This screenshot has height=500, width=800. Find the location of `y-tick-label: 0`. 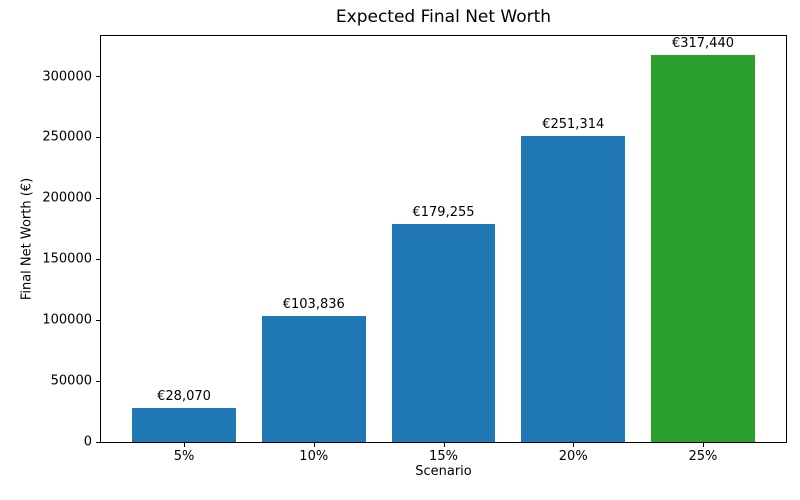

y-tick-label: 0 is located at coordinates (87, 442).